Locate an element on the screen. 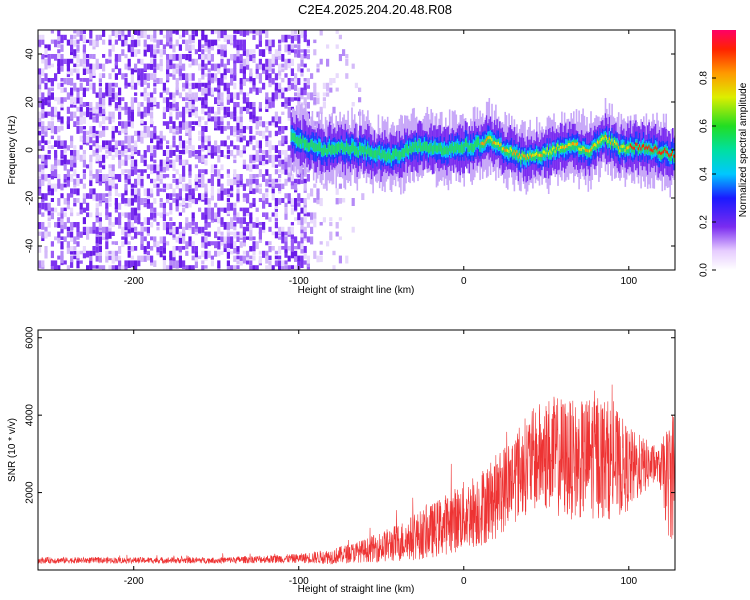 Image resolution: width=750 pixels, height=600 pixels. colorbar-tick-label: 0.2 is located at coordinates (704, 222).